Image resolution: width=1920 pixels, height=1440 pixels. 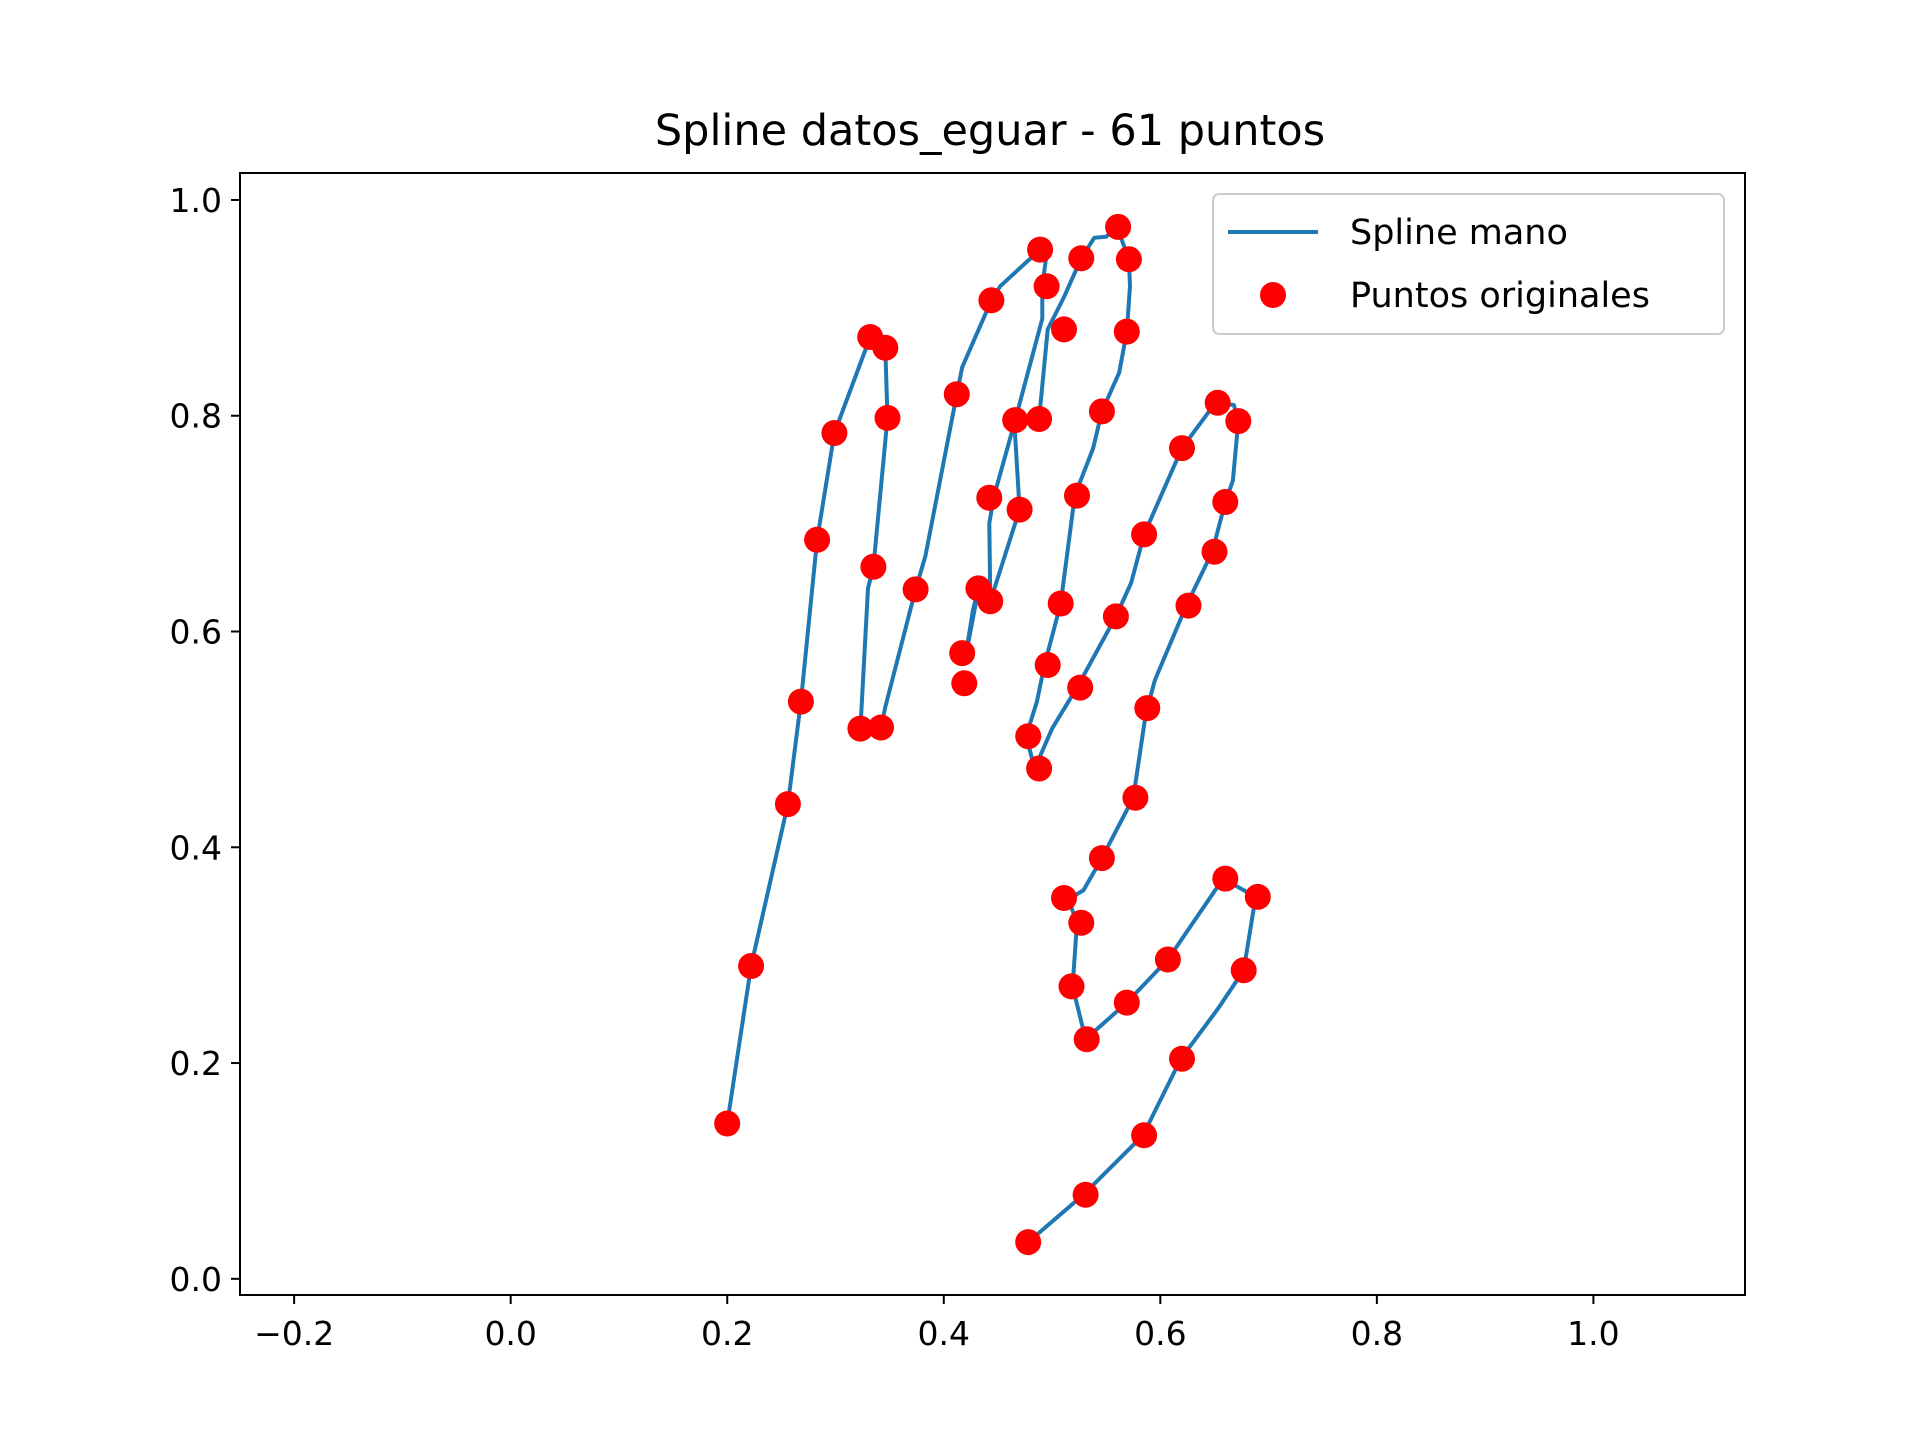 What do you see at coordinates (1273, 295) in the screenshot?
I see `legend-marker-swatch` at bounding box center [1273, 295].